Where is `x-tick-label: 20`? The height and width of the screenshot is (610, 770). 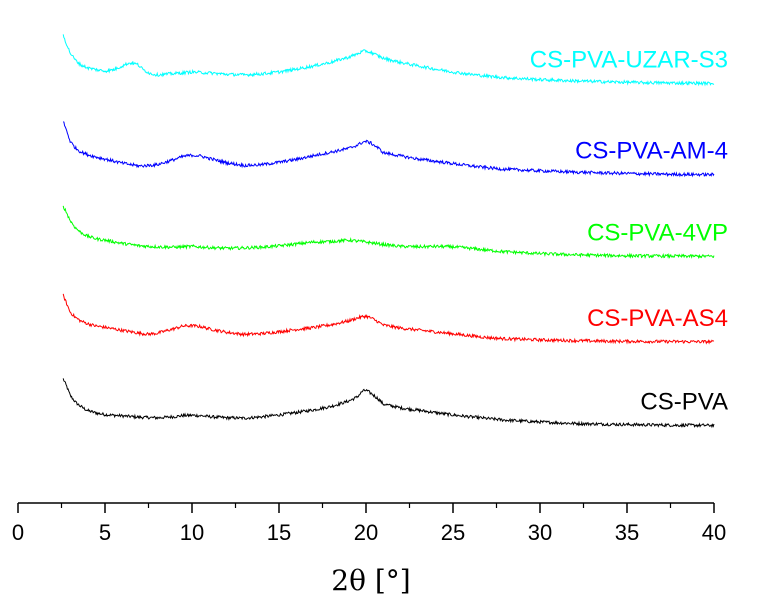 x-tick-label: 20 is located at coordinates (366, 532).